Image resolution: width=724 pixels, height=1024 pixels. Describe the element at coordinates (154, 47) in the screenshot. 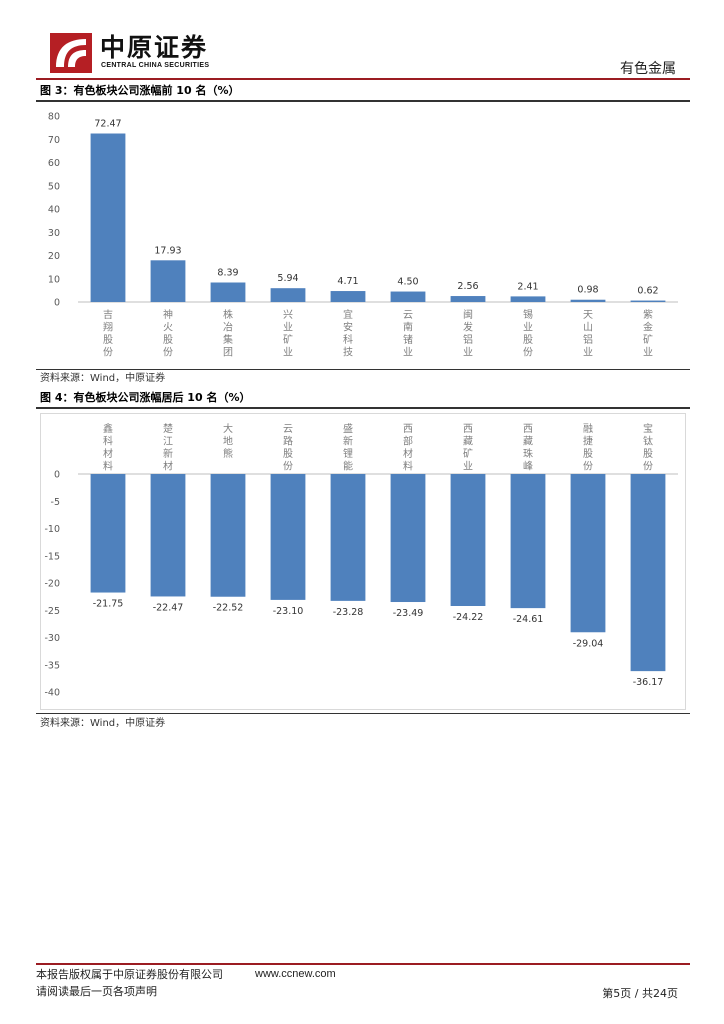

I see `company-name-cn: 中原证券` at that location.